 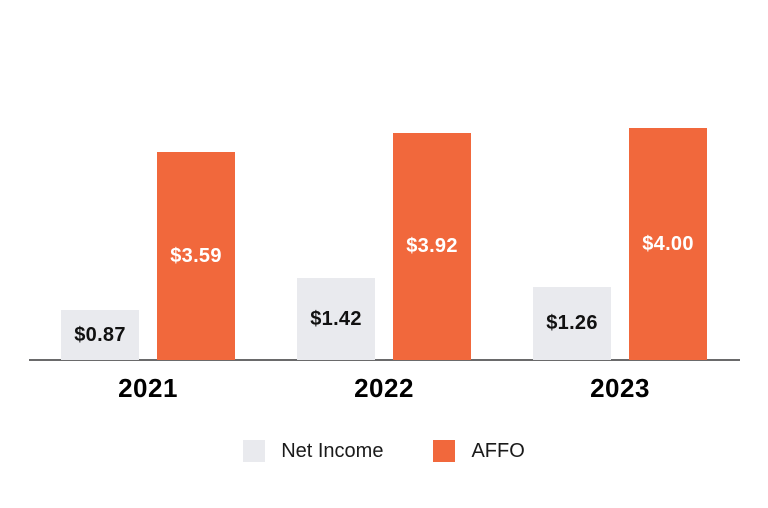 I want to click on x-axis-line, so click(x=384, y=360).